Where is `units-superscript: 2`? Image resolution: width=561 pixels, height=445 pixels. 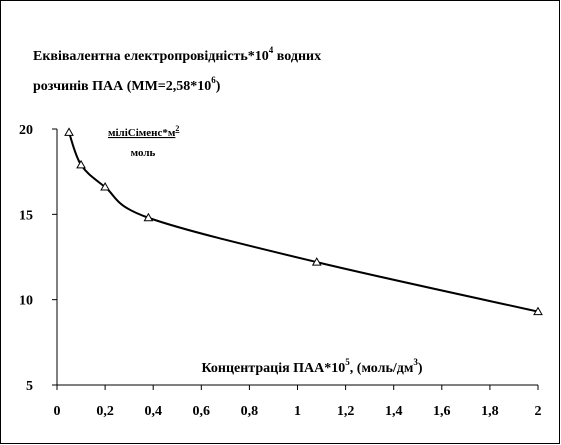 units-superscript: 2 is located at coordinates (177, 128).